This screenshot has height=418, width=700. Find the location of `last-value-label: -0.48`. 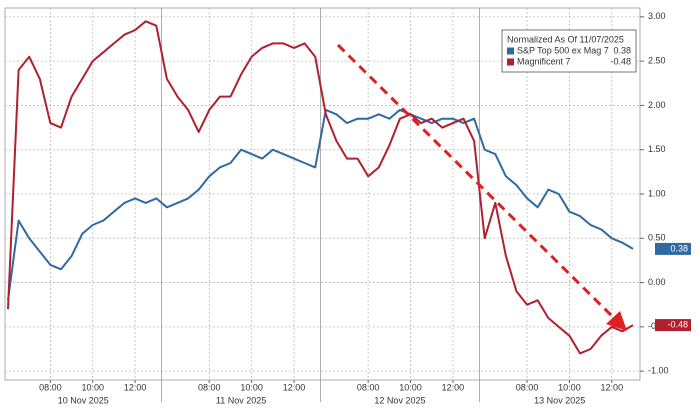

last-value-label: -0.48 is located at coordinates (677, 324).